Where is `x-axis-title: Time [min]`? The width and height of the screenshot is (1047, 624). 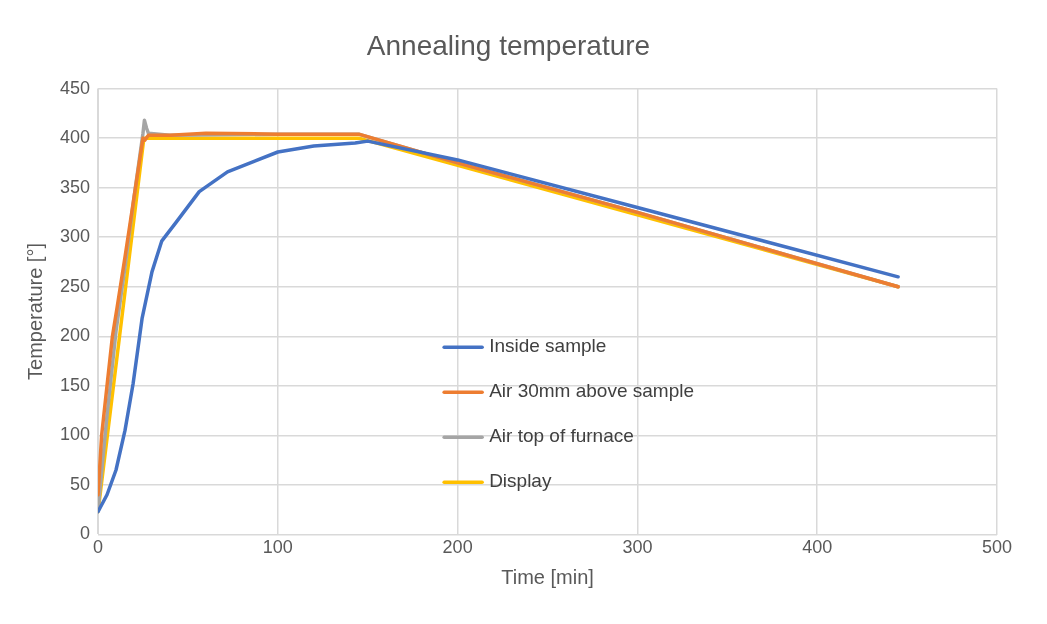 x-axis-title: Time [min] is located at coordinates (547, 576).